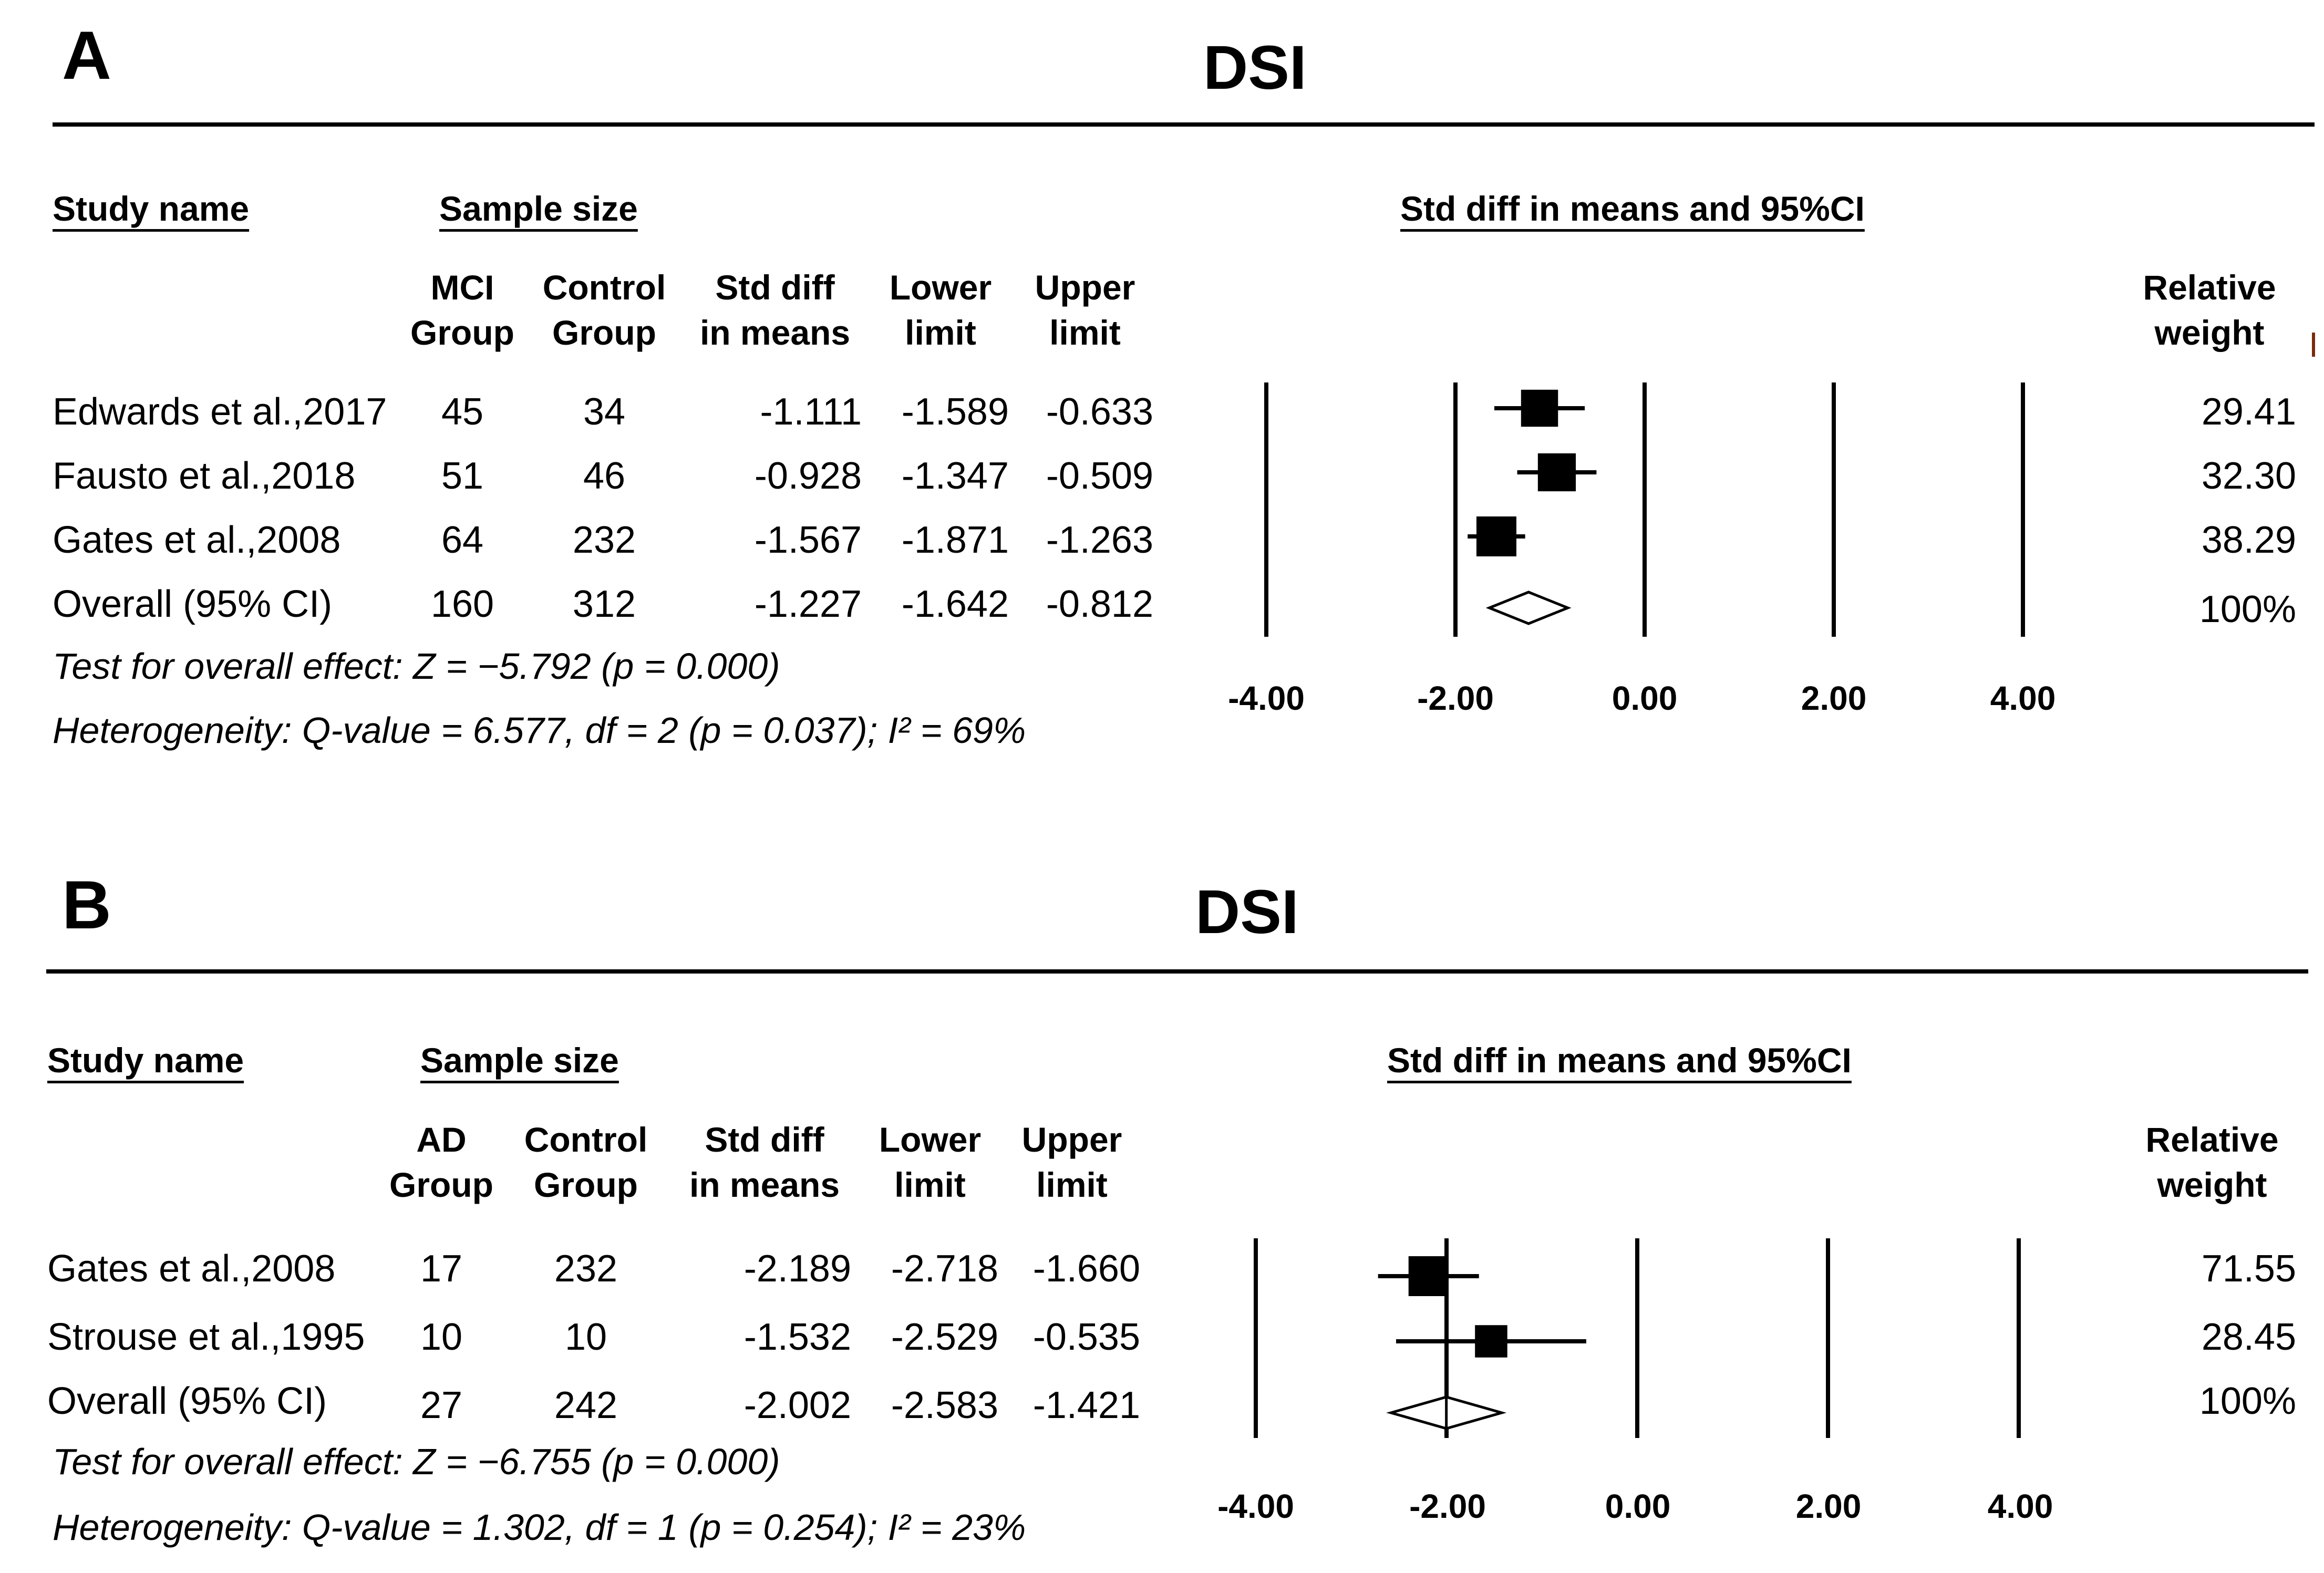 This screenshot has height=1573, width=2324. What do you see at coordinates (441, 1269) in the screenshot?
I see `group1-n: 17` at bounding box center [441, 1269].